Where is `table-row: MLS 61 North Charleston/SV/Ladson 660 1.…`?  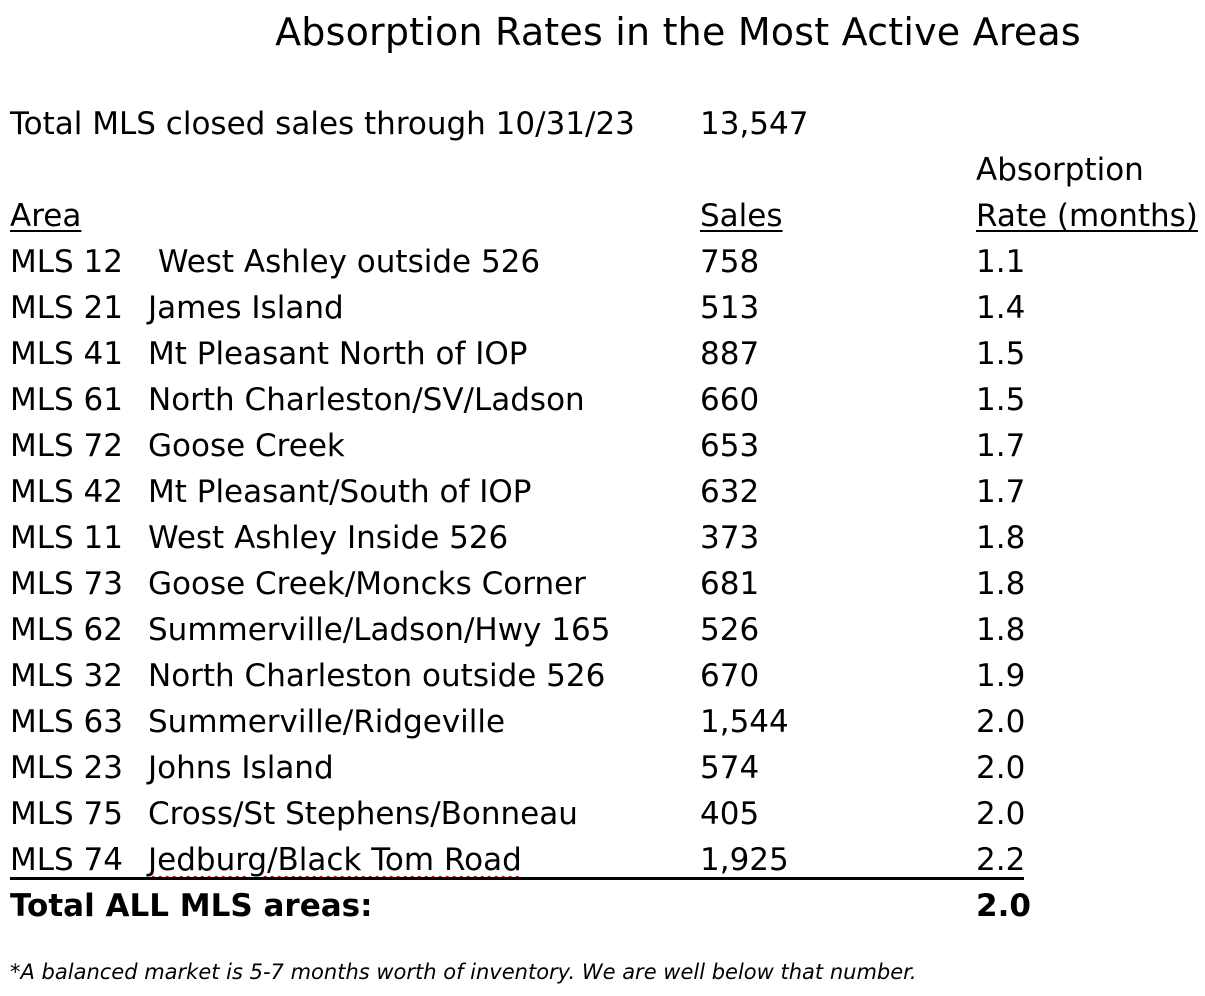
table-row: MLS 61 North Charleston/SV/Ladson 660 1.… is located at coordinates (602, 405).